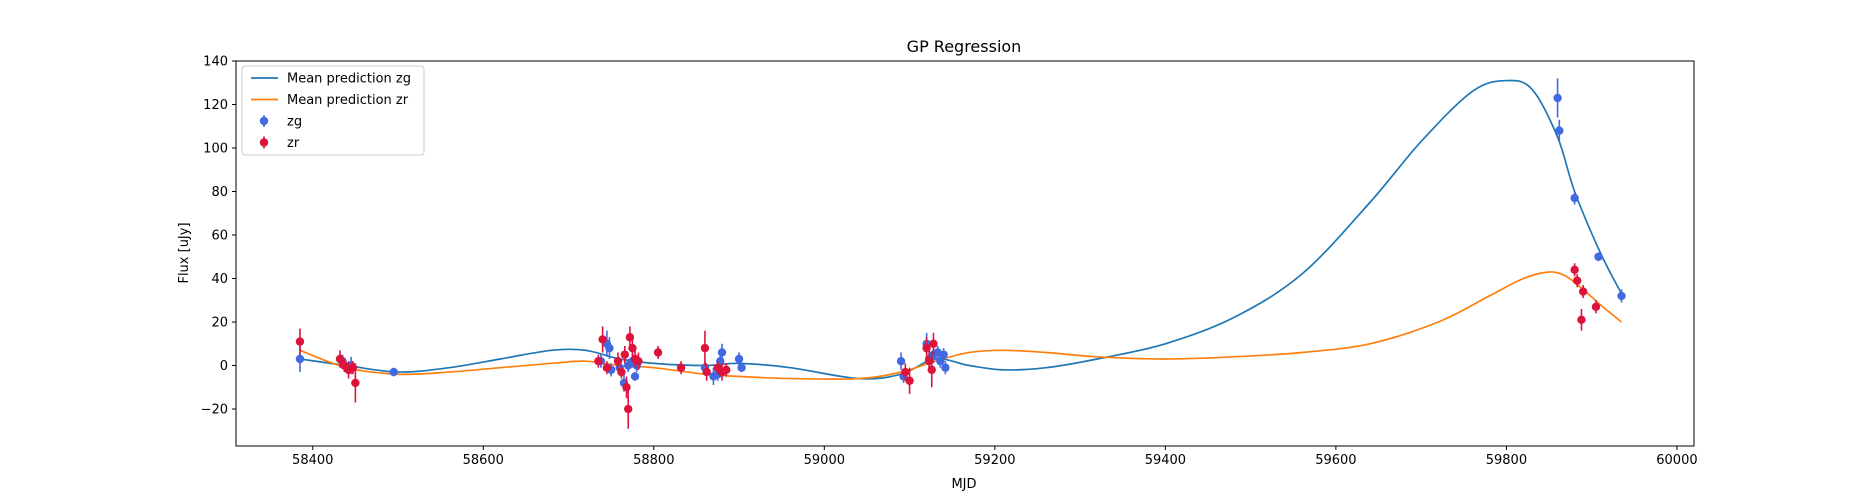 This screenshot has width=1875, height=500. Describe the element at coordinates (653, 460) in the screenshot. I see `x-tick-label: 58800` at that location.